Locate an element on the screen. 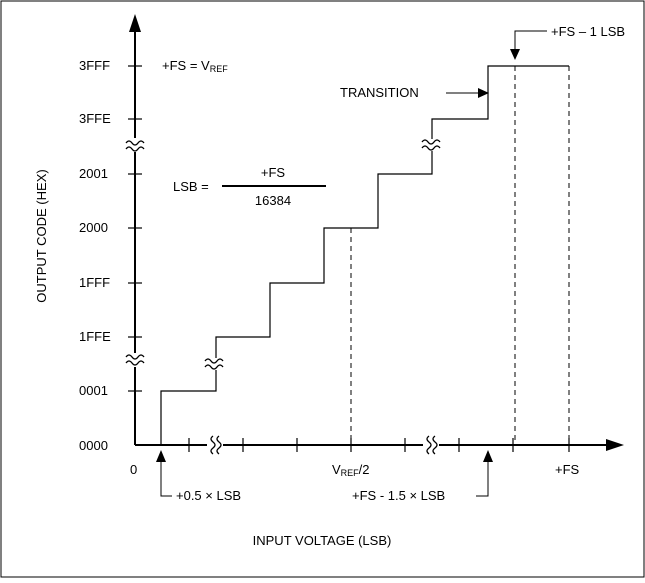 The width and height of the screenshot is (645, 583). half-lsb-label: +0.5 × LSB is located at coordinates (208, 495).